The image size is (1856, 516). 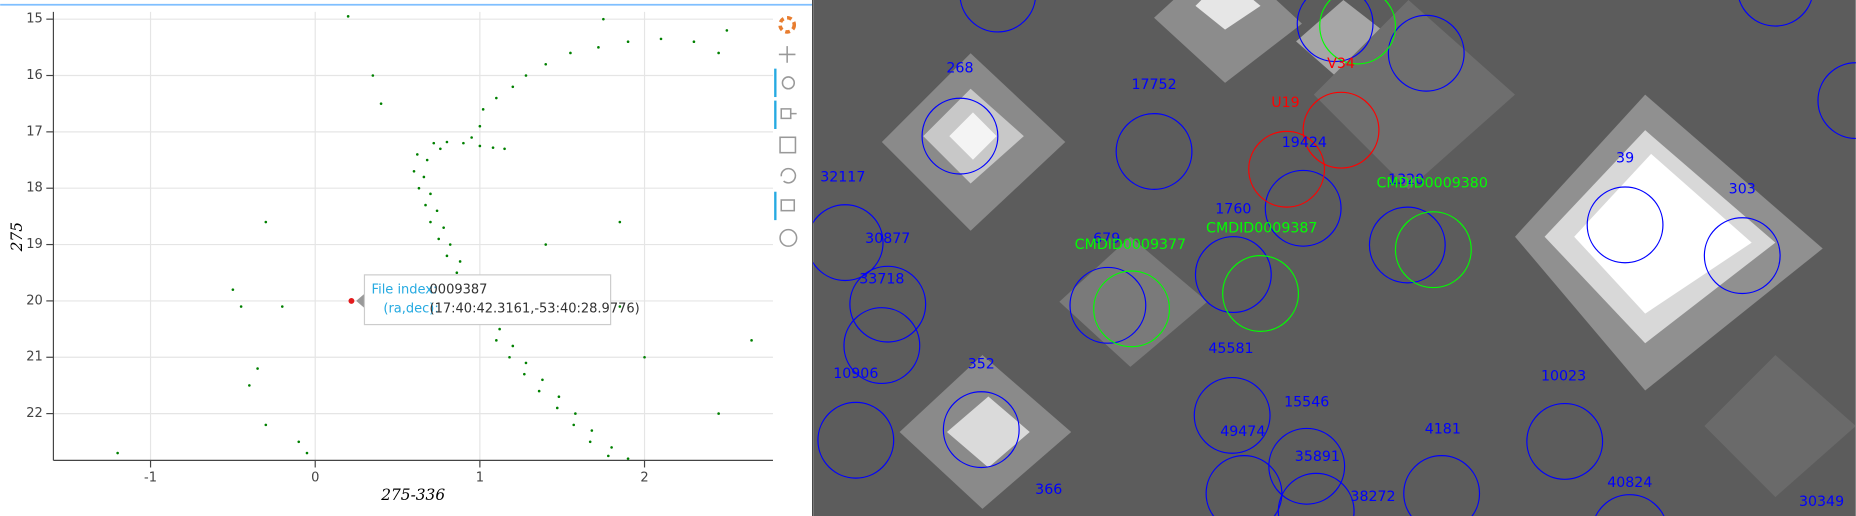 What do you see at coordinates (981, 365) in the screenshot?
I see `source-label: 352` at bounding box center [981, 365].